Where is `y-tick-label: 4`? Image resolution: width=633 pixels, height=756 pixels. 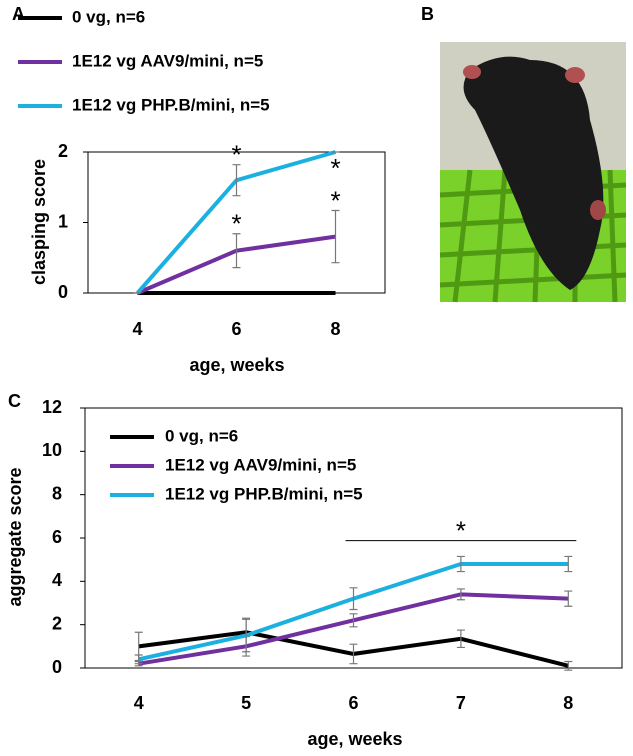 y-tick-label: 4 is located at coordinates (57, 580).